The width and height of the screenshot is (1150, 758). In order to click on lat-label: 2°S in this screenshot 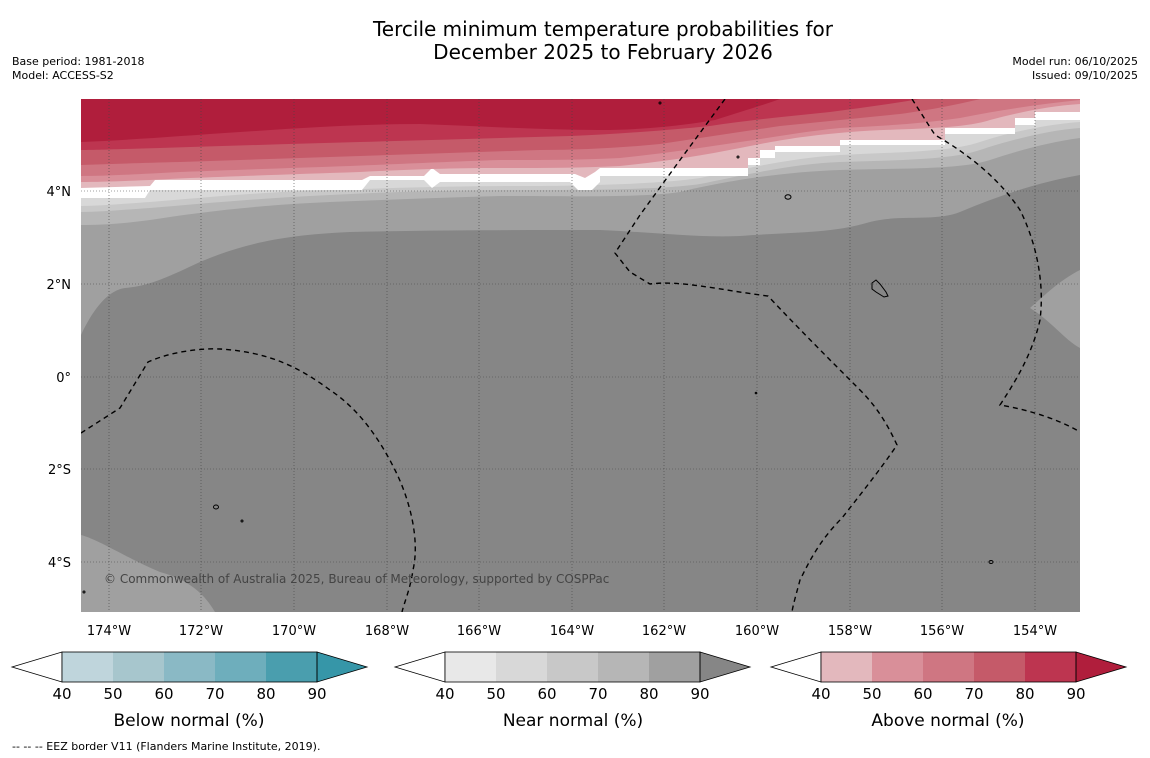, I will do `click(59, 470)`.